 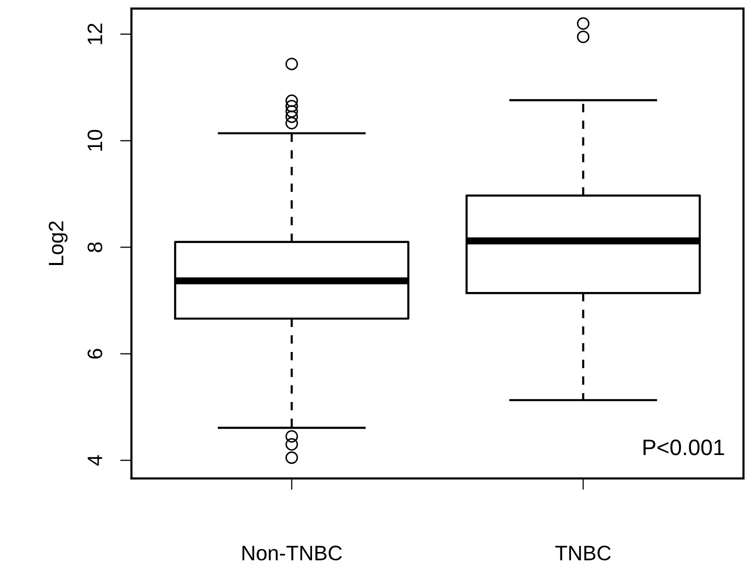 What do you see at coordinates (583, 553) in the screenshot?
I see `x-tick-label: TNBC` at bounding box center [583, 553].